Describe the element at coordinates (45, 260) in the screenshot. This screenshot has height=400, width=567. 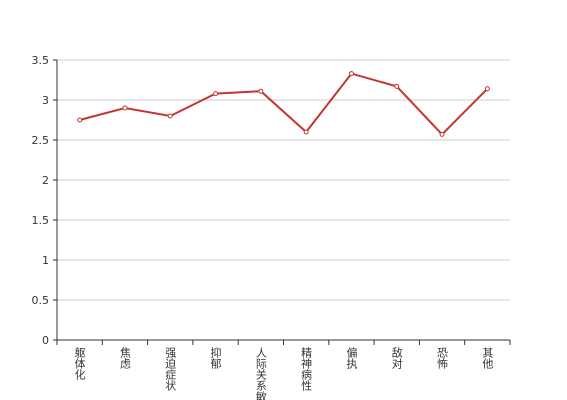
I see `y-tick-label: 1` at that location.